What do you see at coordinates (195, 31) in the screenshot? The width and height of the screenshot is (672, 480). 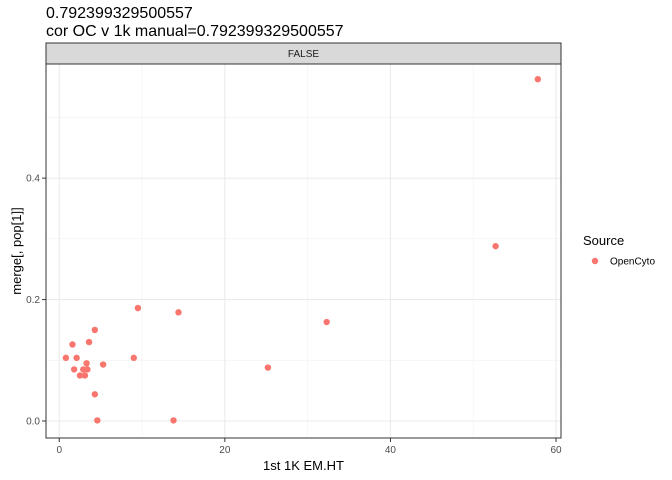 I see `chart-subtitle: cor OC v 1k manual=0.792399329500557` at bounding box center [195, 31].